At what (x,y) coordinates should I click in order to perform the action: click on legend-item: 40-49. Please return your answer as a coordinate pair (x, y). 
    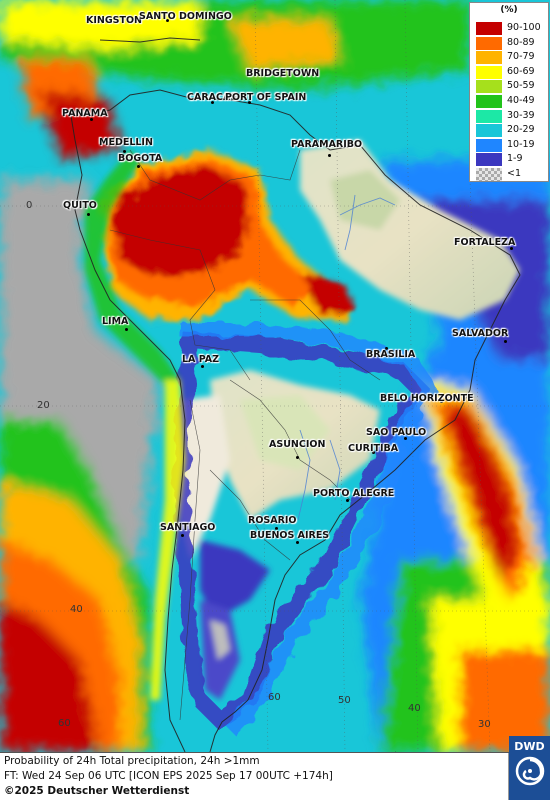
    Looking at the image, I should click on (511, 101).